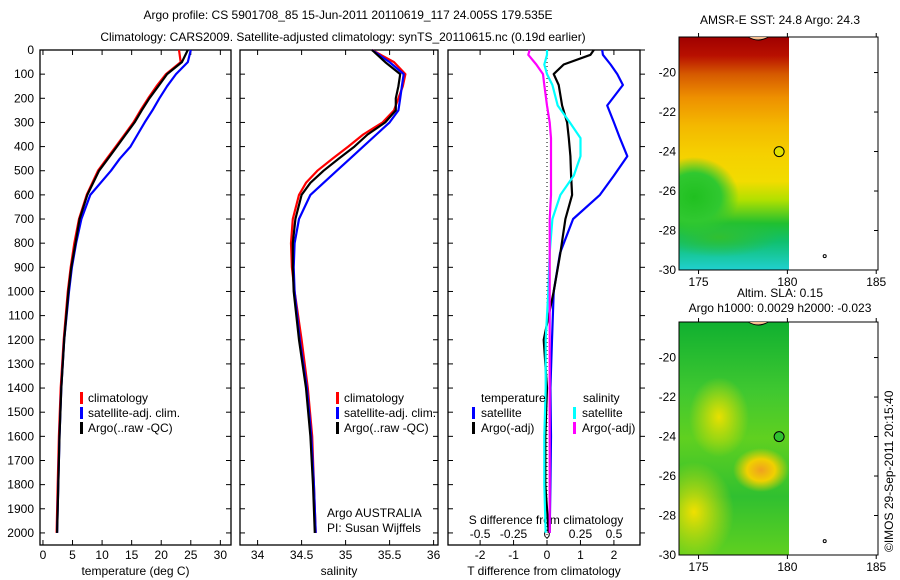  What do you see at coordinates (614, 534) in the screenshot?
I see `s-tick-label: 0.5` at bounding box center [614, 534].